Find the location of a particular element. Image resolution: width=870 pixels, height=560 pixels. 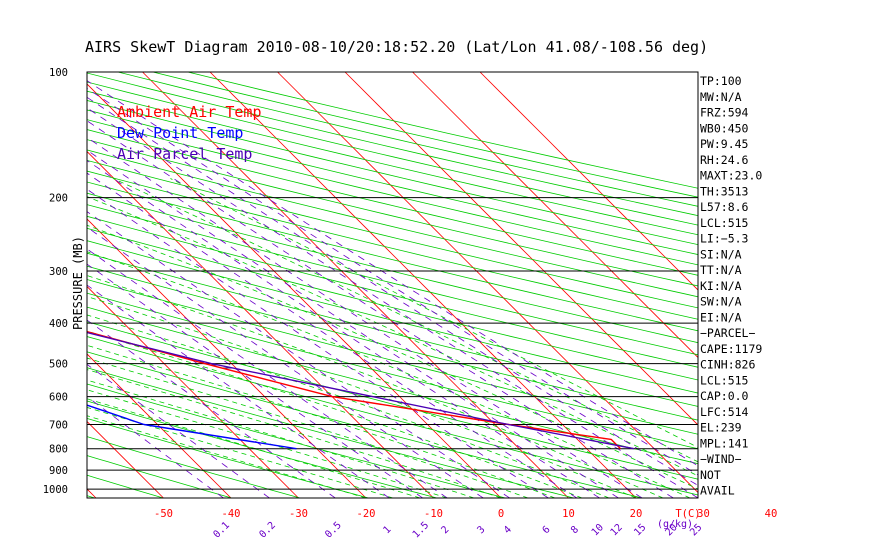

bottom-temp-tick-label: -20 is located at coordinates (366, 514).